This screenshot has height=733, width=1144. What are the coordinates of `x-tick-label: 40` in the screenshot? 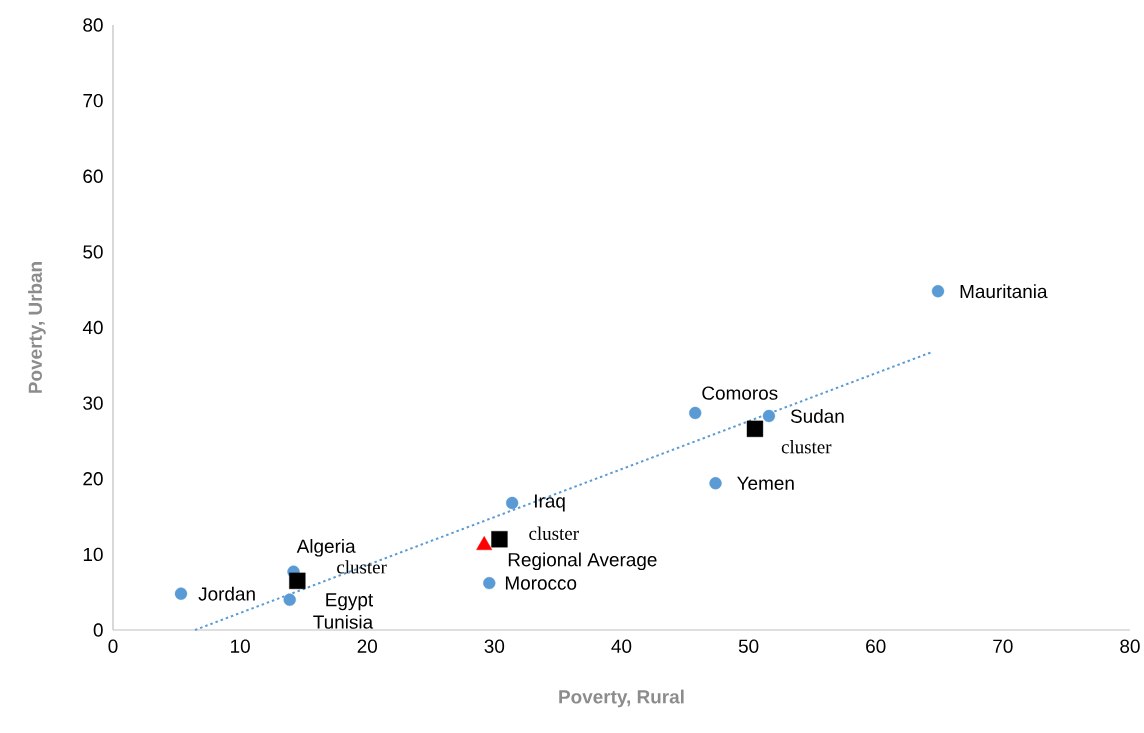 It's located at (621, 646).